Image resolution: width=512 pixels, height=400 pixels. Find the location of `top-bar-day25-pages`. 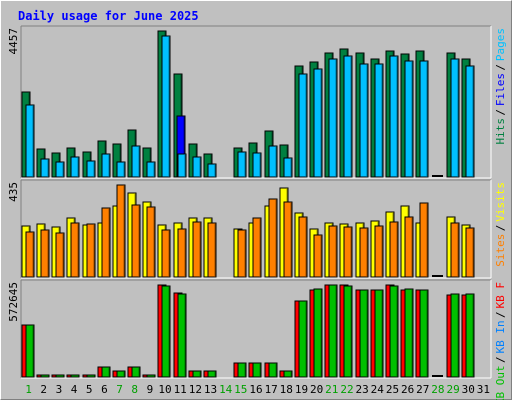

top-bar-day25-pages is located at coordinates (394, 116).